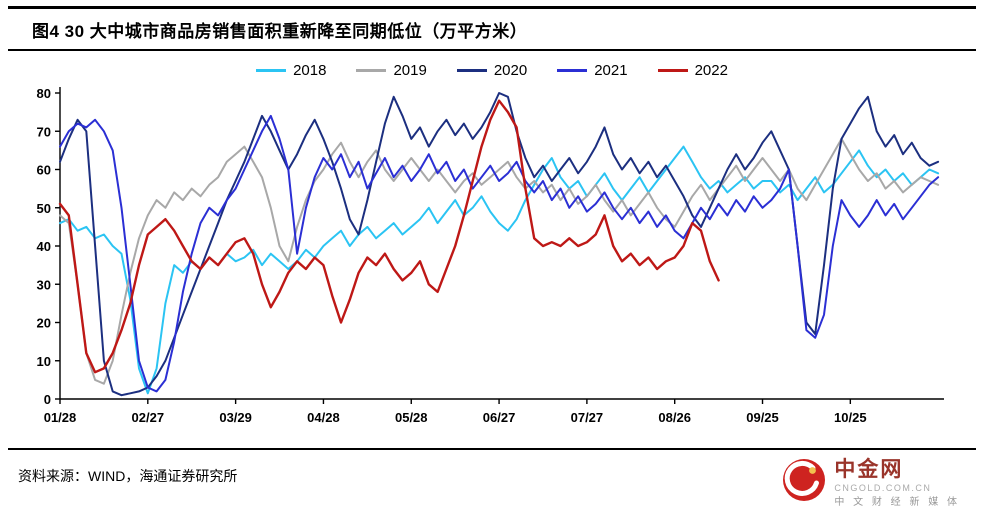  What do you see at coordinates (587, 417) in the screenshot?
I see `x-tick-label: 07/27` at bounding box center [587, 417].